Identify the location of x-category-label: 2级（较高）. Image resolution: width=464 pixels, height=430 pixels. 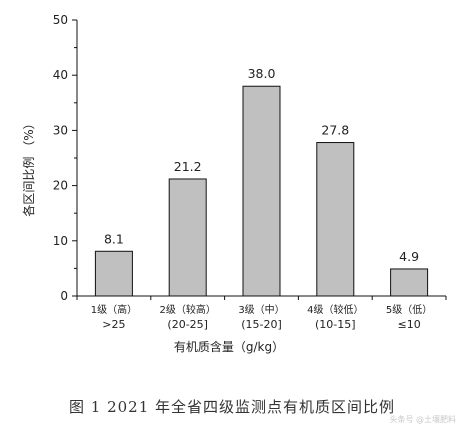
(188, 309).